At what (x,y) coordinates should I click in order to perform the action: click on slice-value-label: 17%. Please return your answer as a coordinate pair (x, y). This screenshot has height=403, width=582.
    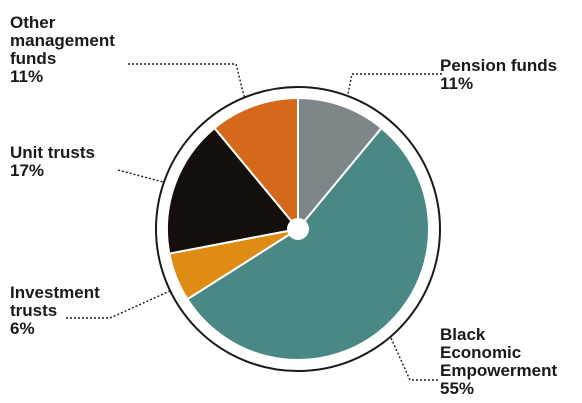
    Looking at the image, I should click on (27, 170).